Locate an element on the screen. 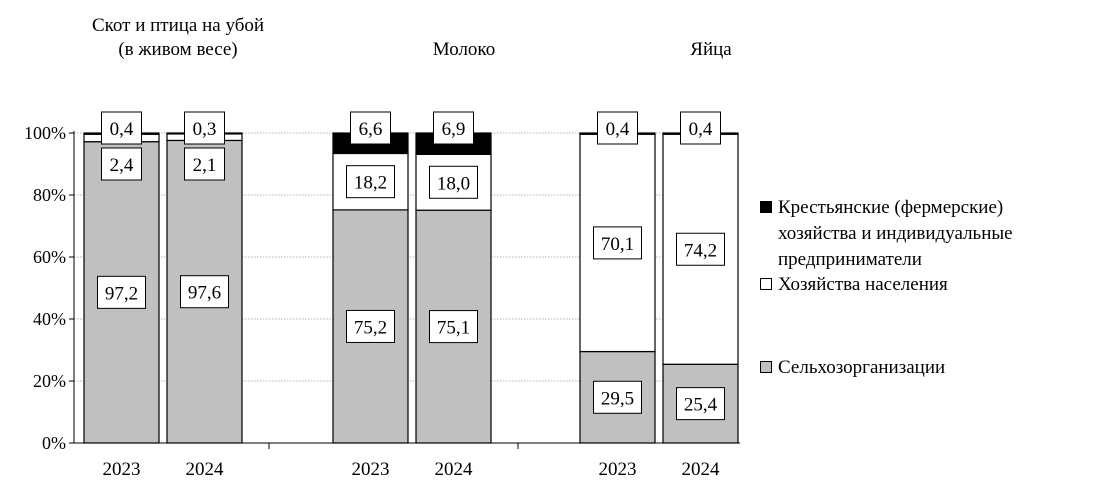 The height and width of the screenshot is (484, 1107). legend-swatch-agri-orgs is located at coordinates (766, 367).